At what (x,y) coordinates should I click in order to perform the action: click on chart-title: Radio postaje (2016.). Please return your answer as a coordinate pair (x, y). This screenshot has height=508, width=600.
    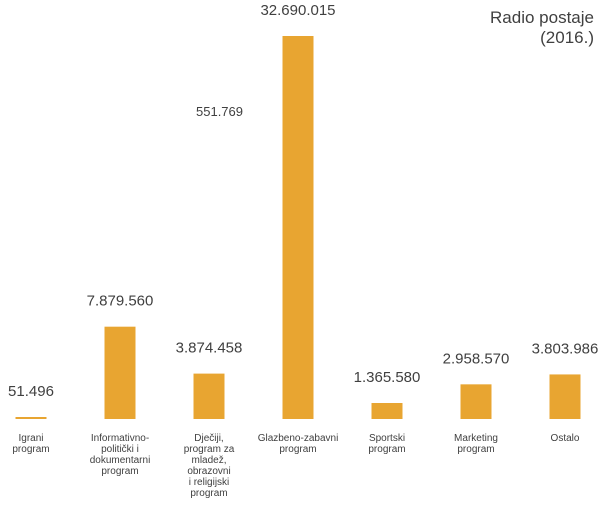
    Looking at the image, I should click on (542, 28).